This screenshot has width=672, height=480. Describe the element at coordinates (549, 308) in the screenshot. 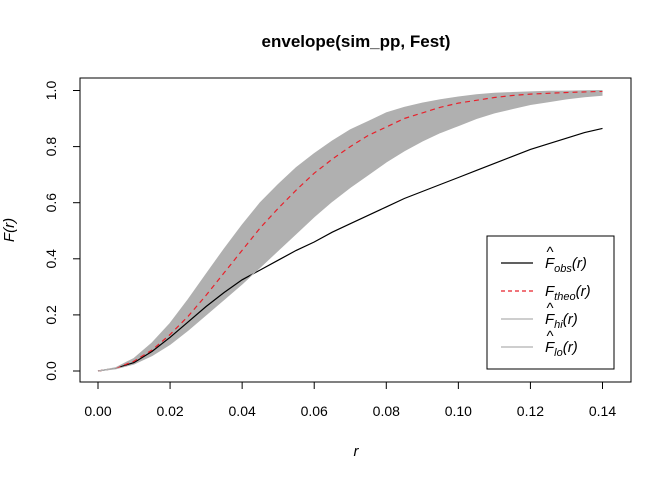

I see `legend-hat-hi: ^` at that location.